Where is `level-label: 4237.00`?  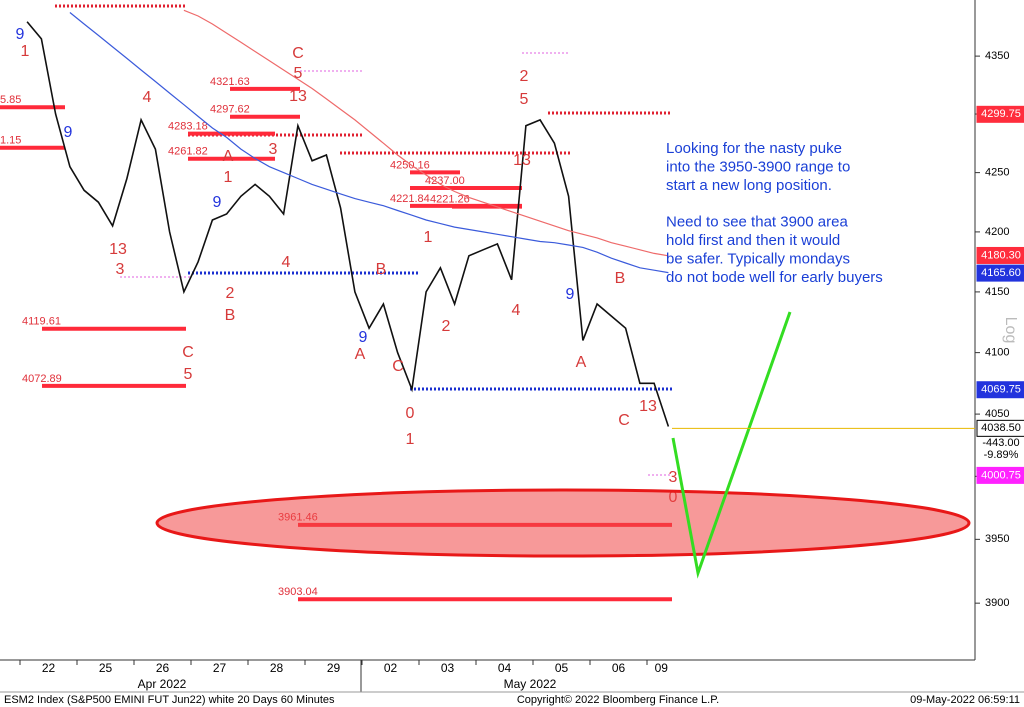
level-label: 4237.00 is located at coordinates (445, 181).